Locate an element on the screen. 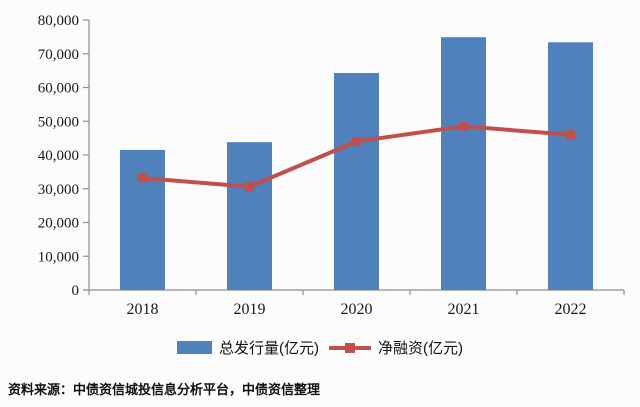 The height and width of the screenshot is (407, 640). x-label-2022: 2022 is located at coordinates (571, 309).